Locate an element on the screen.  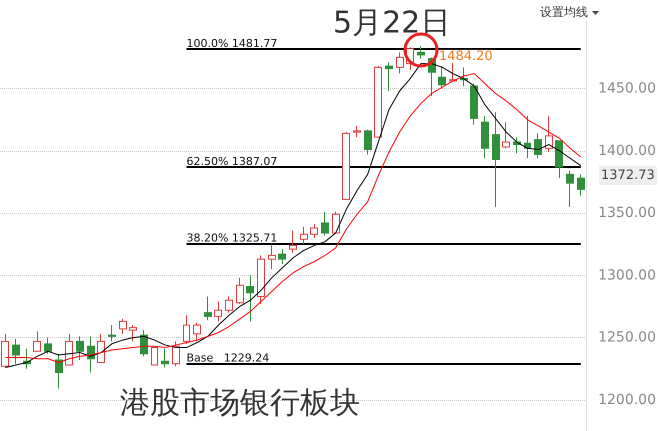
ref-line-label: Base 1229.24 is located at coordinates (228, 357).